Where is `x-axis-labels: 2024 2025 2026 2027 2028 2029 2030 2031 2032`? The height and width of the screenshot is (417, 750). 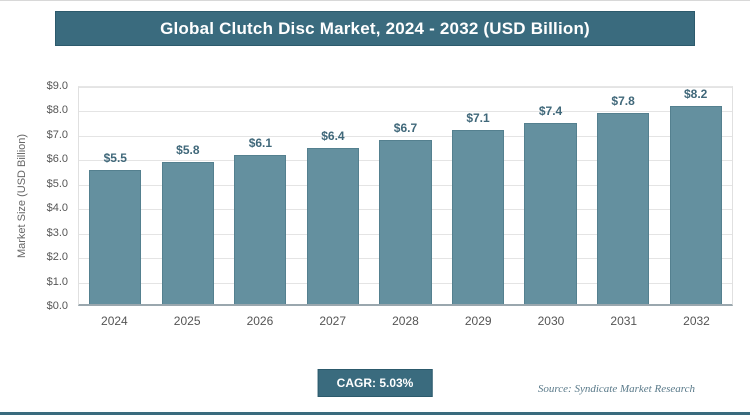
x-axis-labels: 2024 2025 2026 2027 2028 2029 2030 2031 2032 is located at coordinates (405, 321).